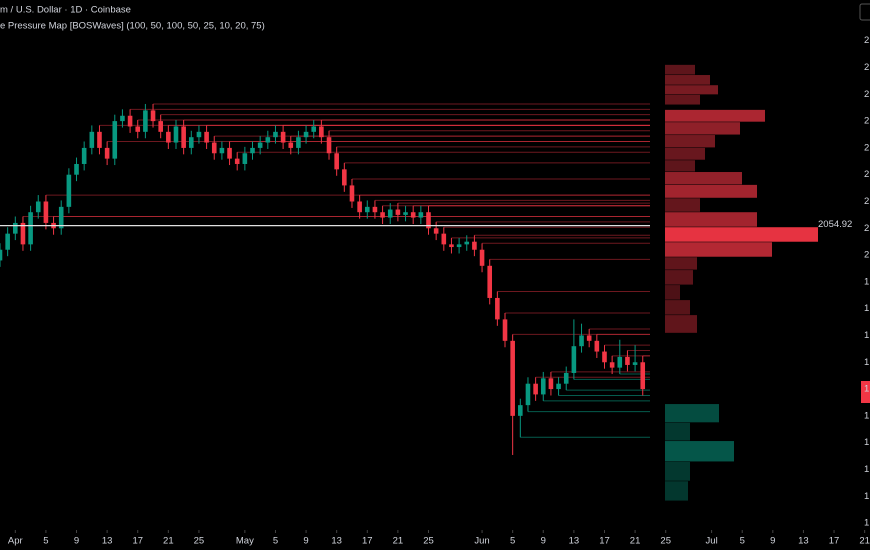 The height and width of the screenshot is (550, 870). I want to click on price-line-label: 2054.92, so click(835, 224).